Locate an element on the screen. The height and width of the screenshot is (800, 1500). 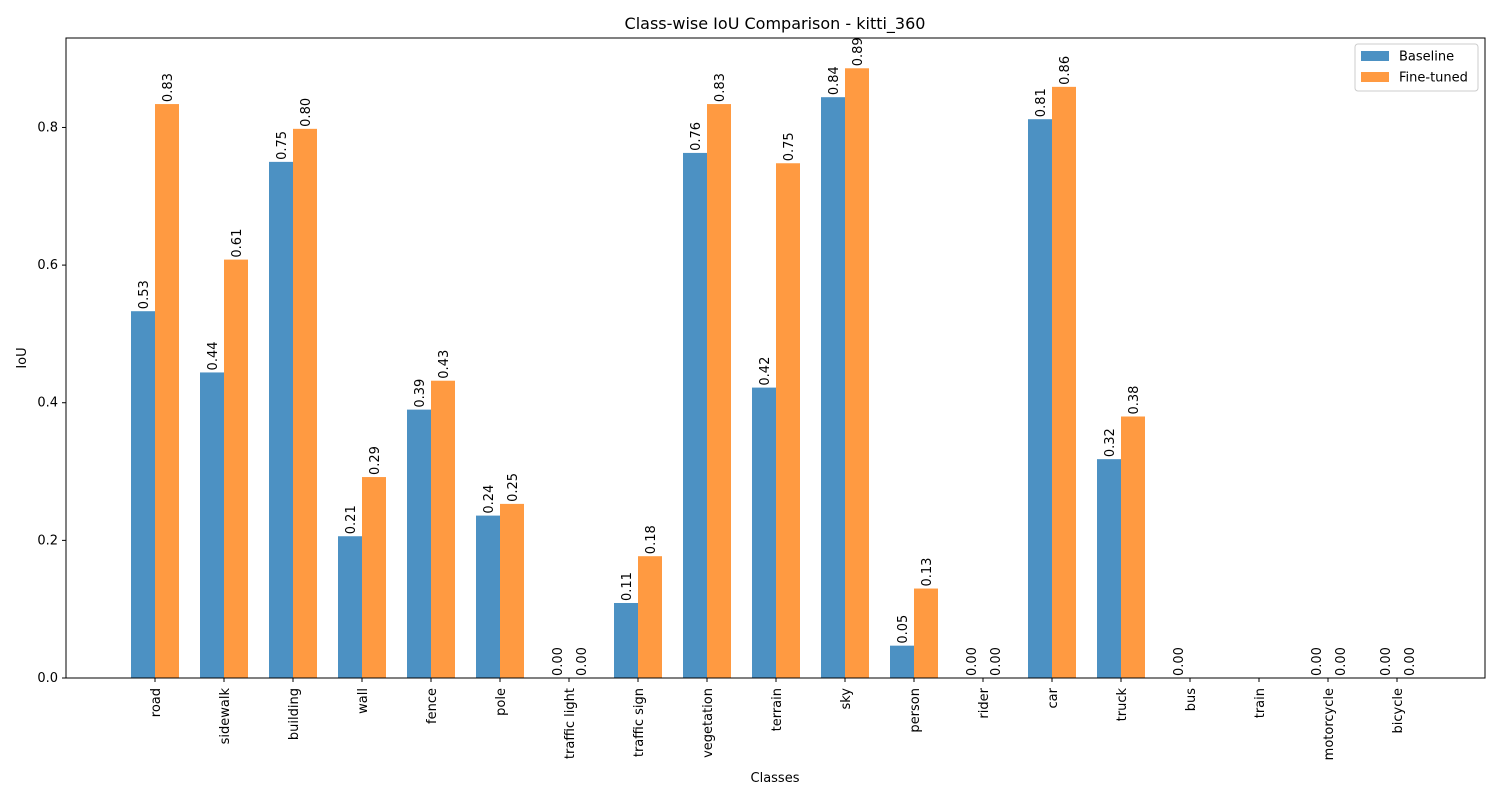
bar-baseline-vegetation is located at coordinates (695, 415).